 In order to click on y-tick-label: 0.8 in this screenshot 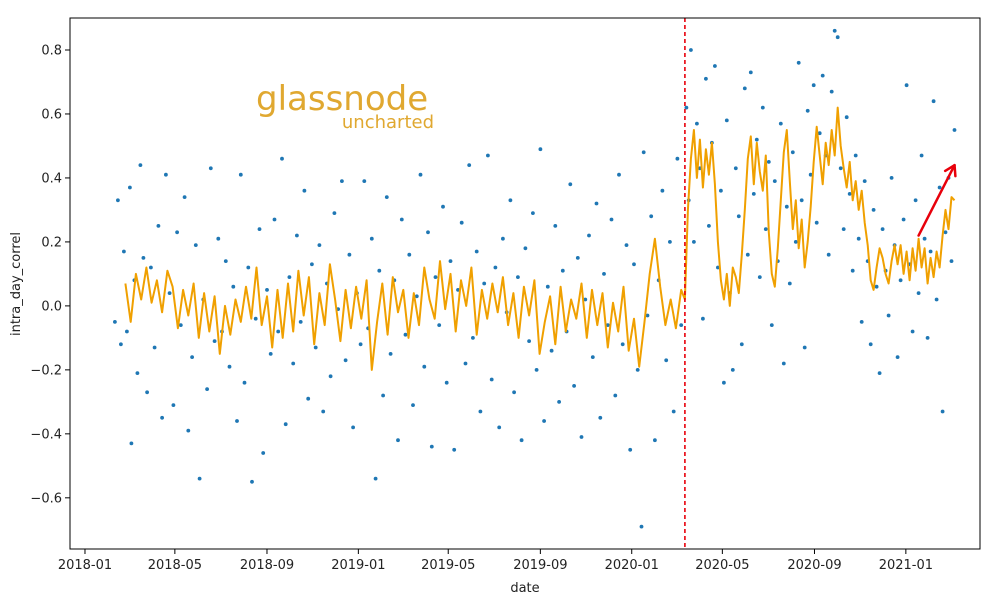, I will do `click(51, 50)`.